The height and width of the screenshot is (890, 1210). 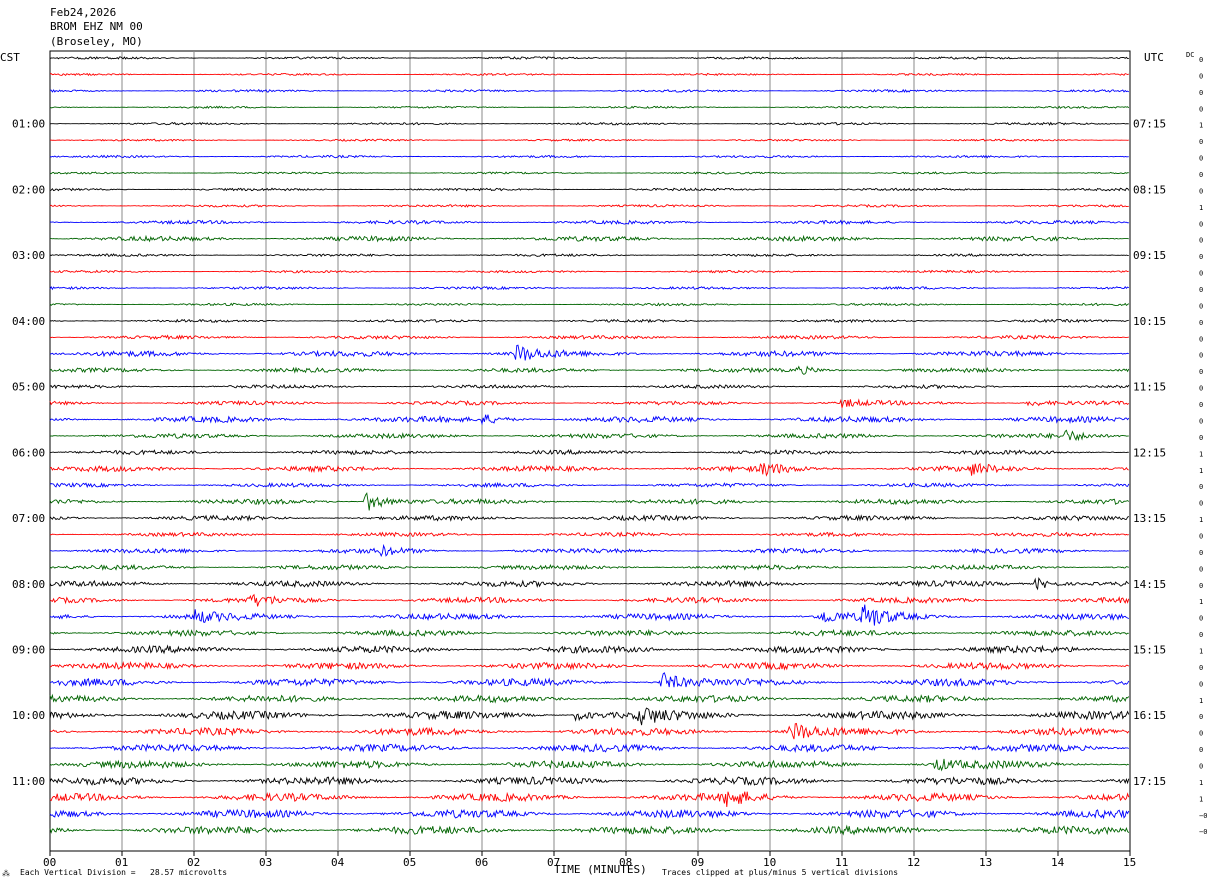 I want to click on dc-header-label: DC, so click(x=1190, y=55).